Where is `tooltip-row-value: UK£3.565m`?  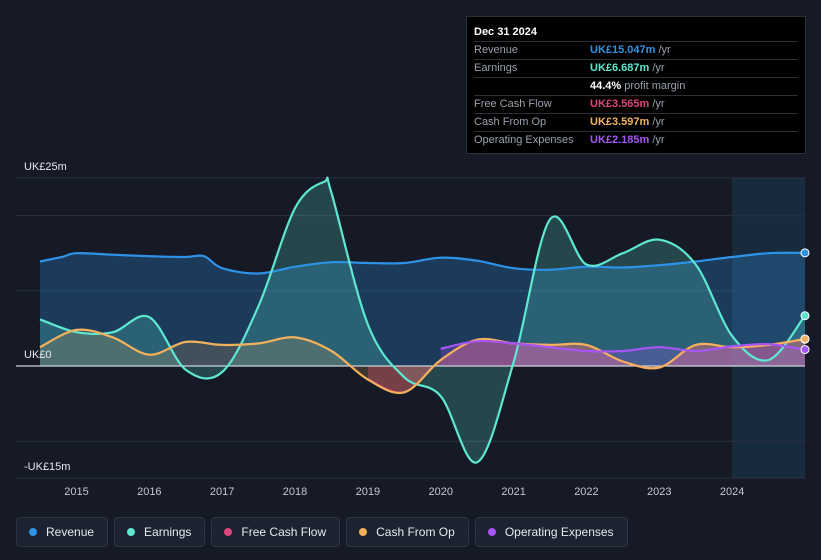
tooltip-row-value: UK£3.565m is located at coordinates (620, 104).